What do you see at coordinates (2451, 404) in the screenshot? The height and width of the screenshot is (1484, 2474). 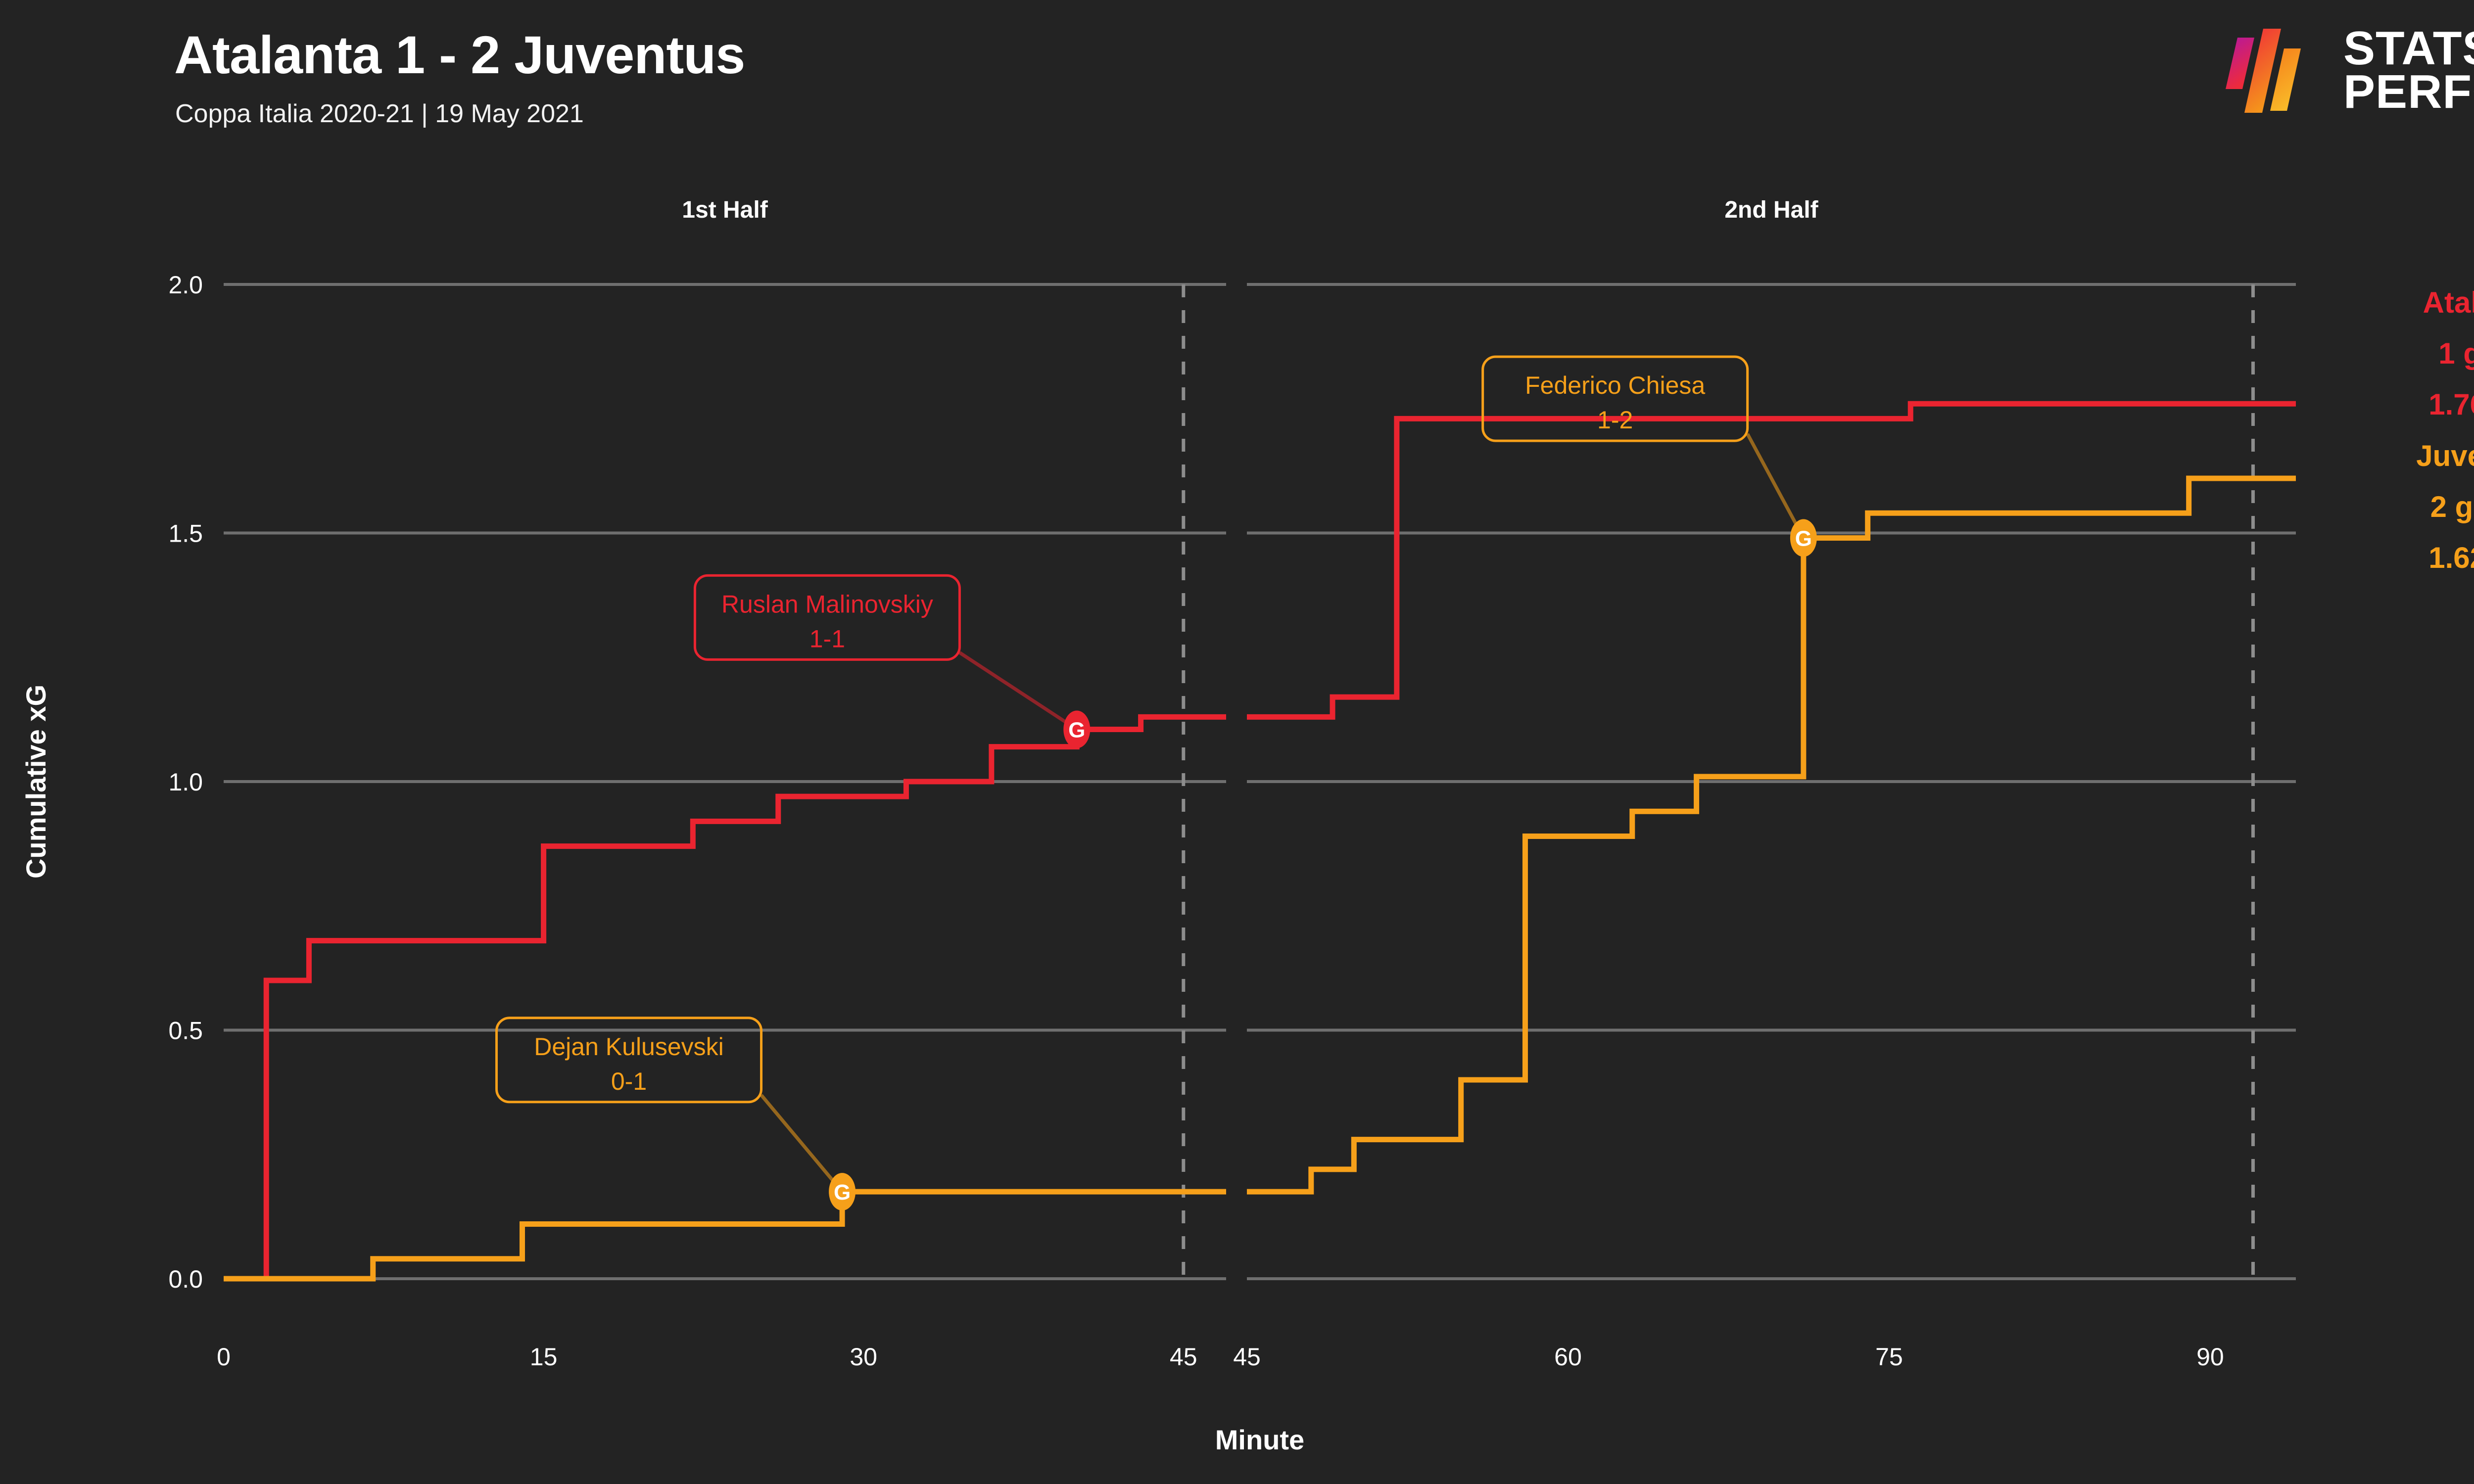 I see `legend-home-xg: 1.76 xG` at bounding box center [2451, 404].